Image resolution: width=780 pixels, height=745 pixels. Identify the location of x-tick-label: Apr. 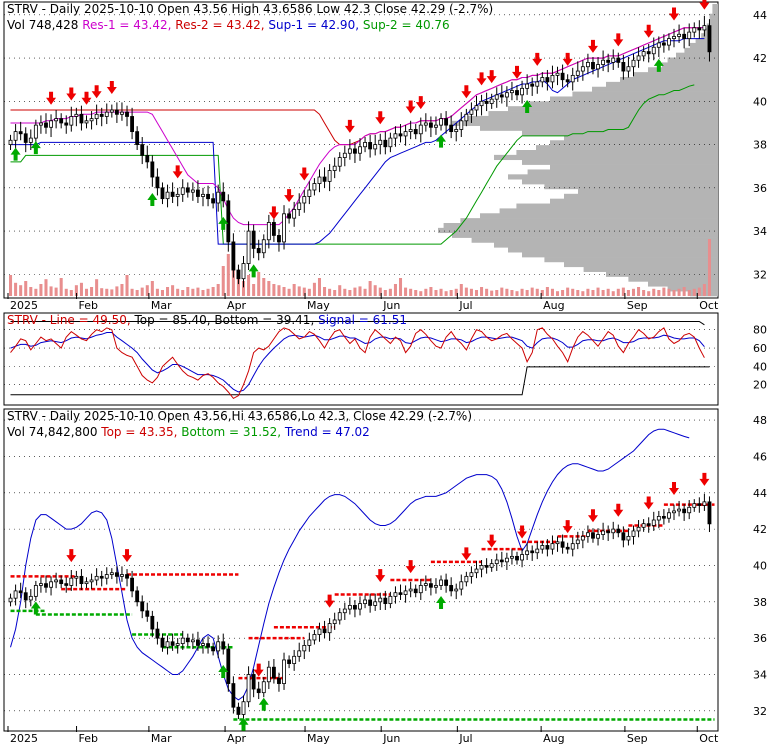
(237, 738).